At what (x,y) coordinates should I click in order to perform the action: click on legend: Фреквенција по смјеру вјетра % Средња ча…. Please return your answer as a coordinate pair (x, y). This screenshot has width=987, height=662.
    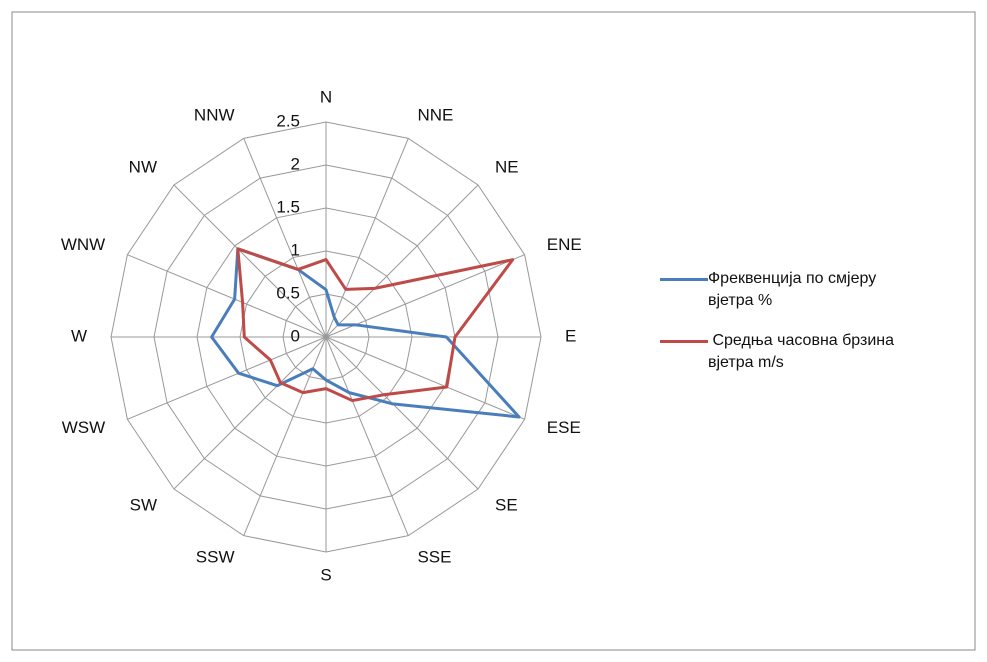
    Looking at the image, I should click on (810, 330).